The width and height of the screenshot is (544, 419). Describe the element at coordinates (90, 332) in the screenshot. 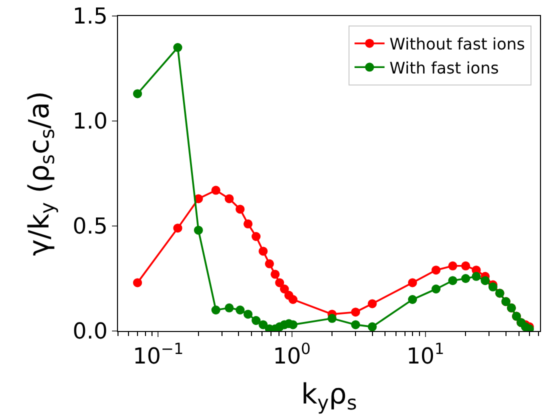

I see `y-tick-label: 0.0` at that location.